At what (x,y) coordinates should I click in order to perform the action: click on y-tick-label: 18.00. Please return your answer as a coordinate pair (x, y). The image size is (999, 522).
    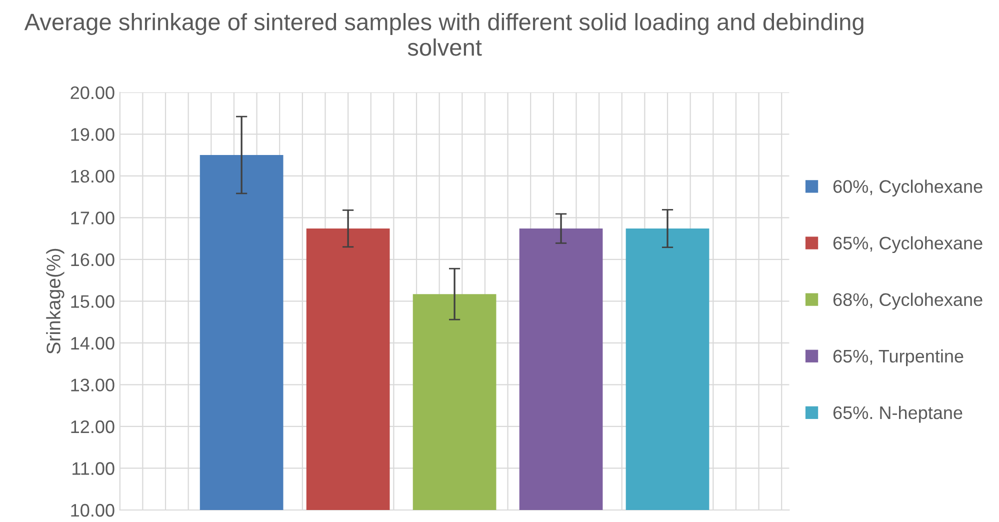
    Looking at the image, I should click on (92, 176).